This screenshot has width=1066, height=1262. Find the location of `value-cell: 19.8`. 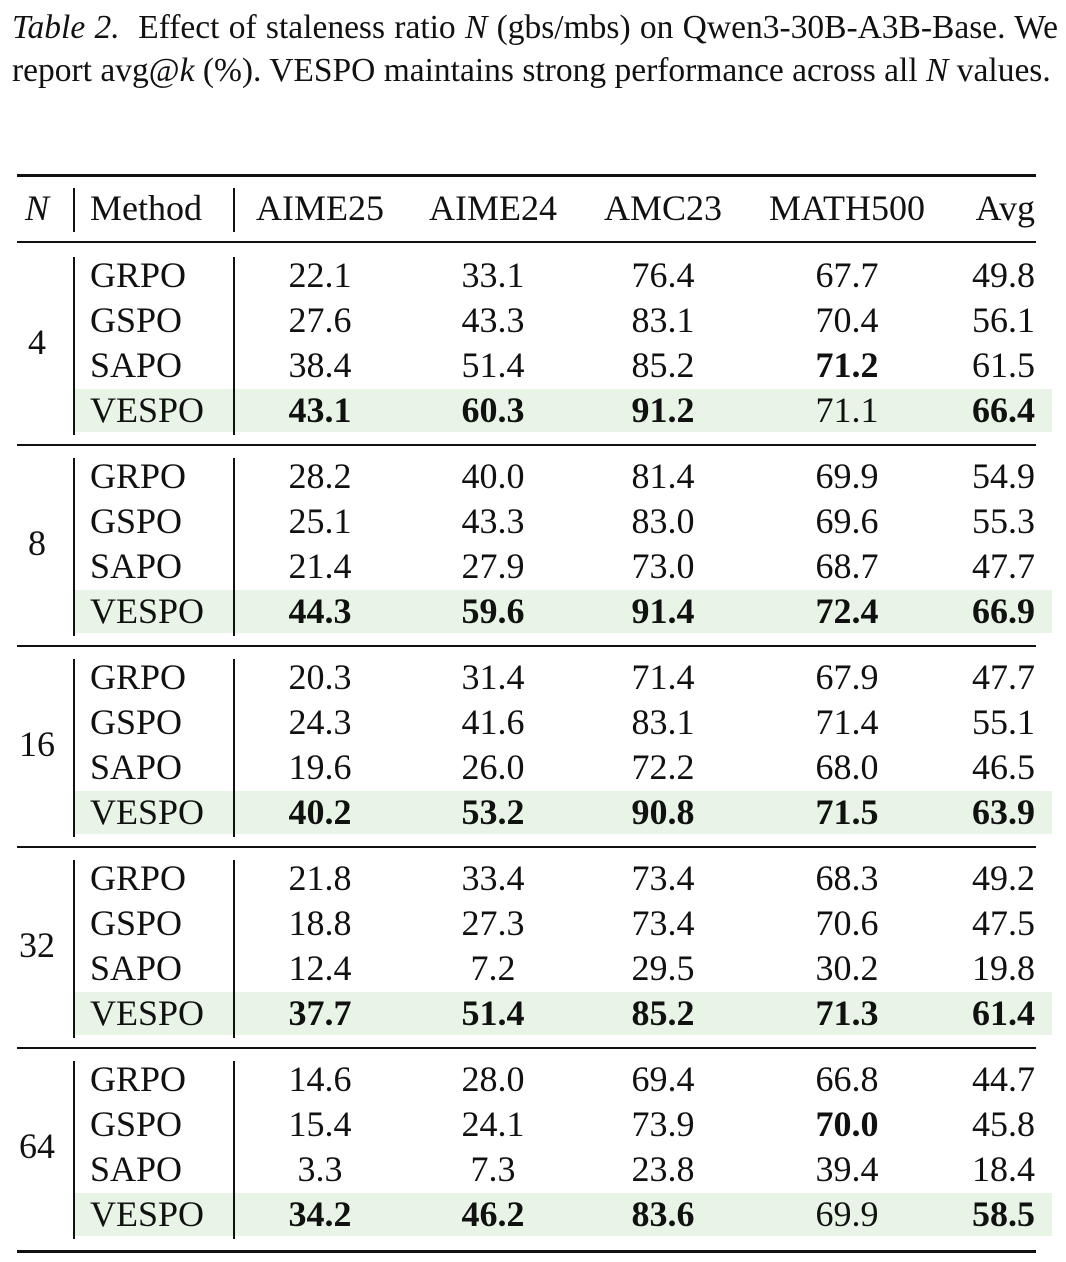

value-cell: 19.8 is located at coordinates (1003, 968).